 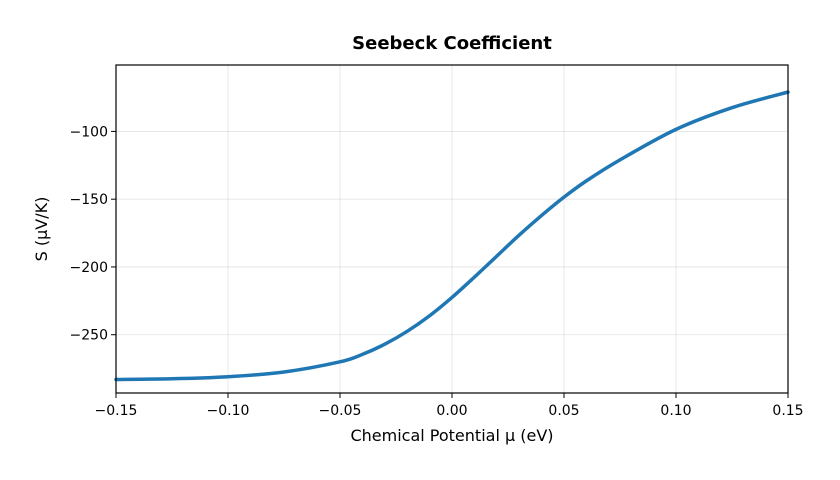 I want to click on y-tick-label: −100, so click(x=89, y=132).